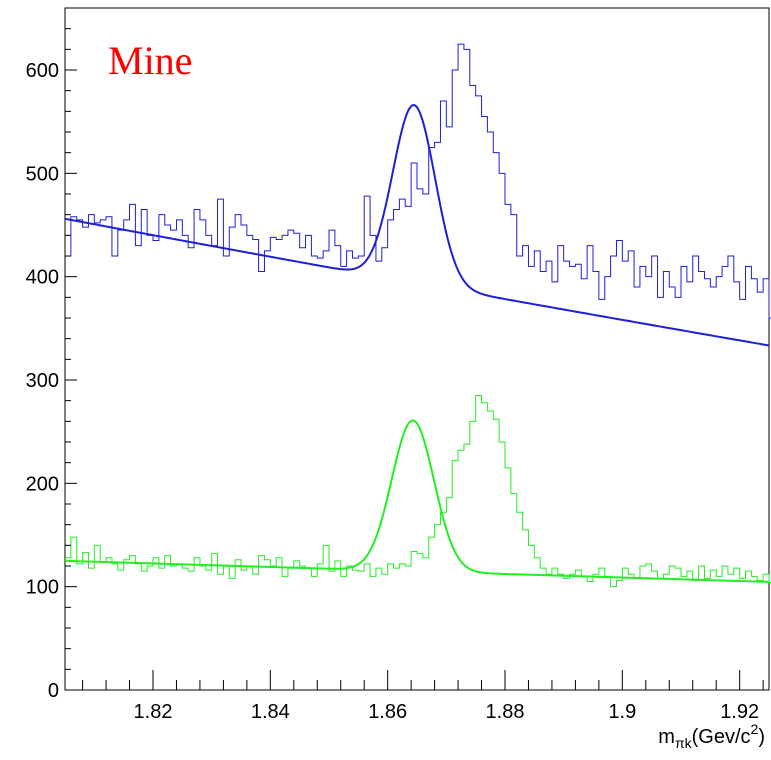  Describe the element at coordinates (739, 712) in the screenshot. I see `x-tick-label: 1.92` at that location.